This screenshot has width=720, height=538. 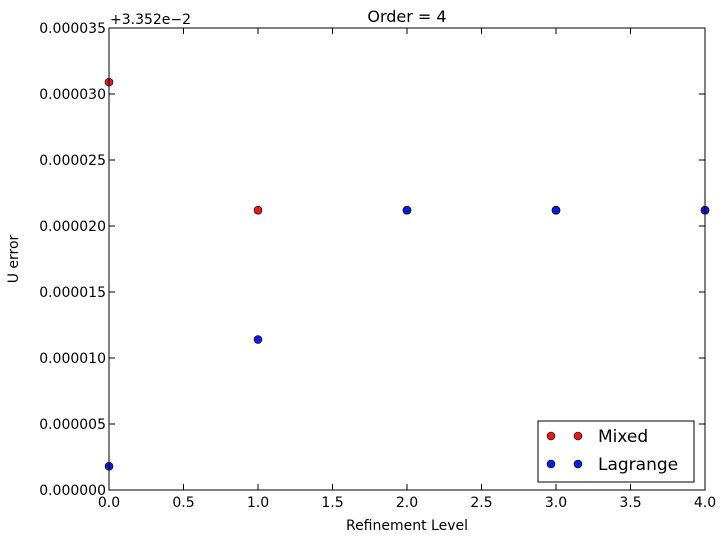 I want to click on y-tick-label: 0.000020, so click(x=72, y=227).